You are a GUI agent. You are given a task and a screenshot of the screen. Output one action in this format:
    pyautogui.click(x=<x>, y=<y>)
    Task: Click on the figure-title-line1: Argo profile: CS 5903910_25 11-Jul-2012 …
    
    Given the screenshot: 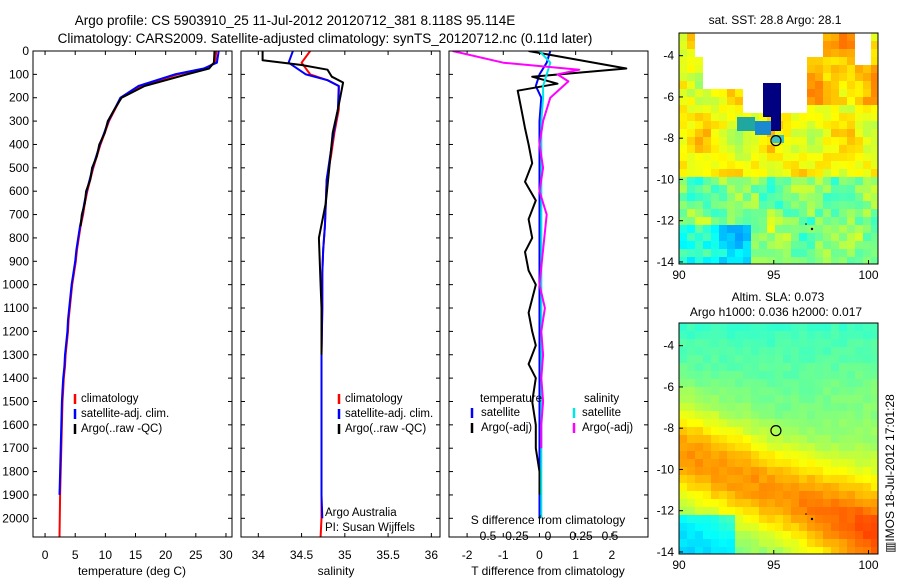 What is the action you would take?
    pyautogui.click(x=295, y=20)
    